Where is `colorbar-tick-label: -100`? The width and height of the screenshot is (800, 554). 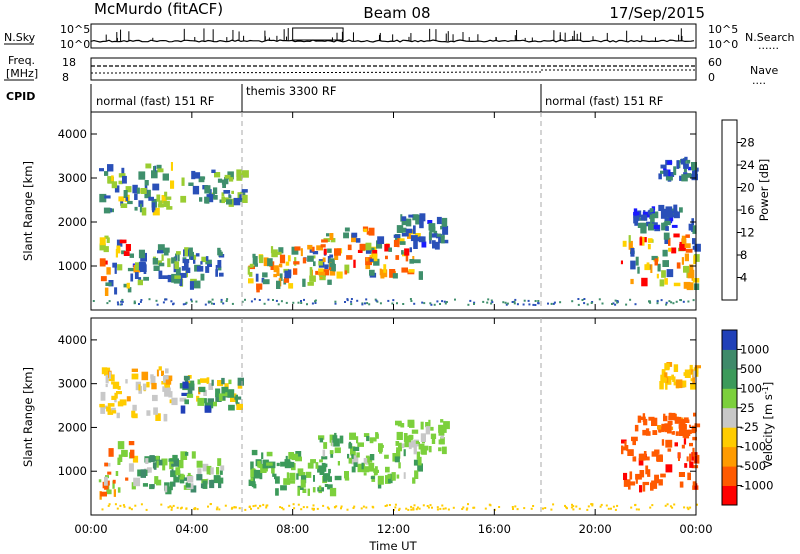
colorbar-tick-label: -100 is located at coordinates (753, 447).